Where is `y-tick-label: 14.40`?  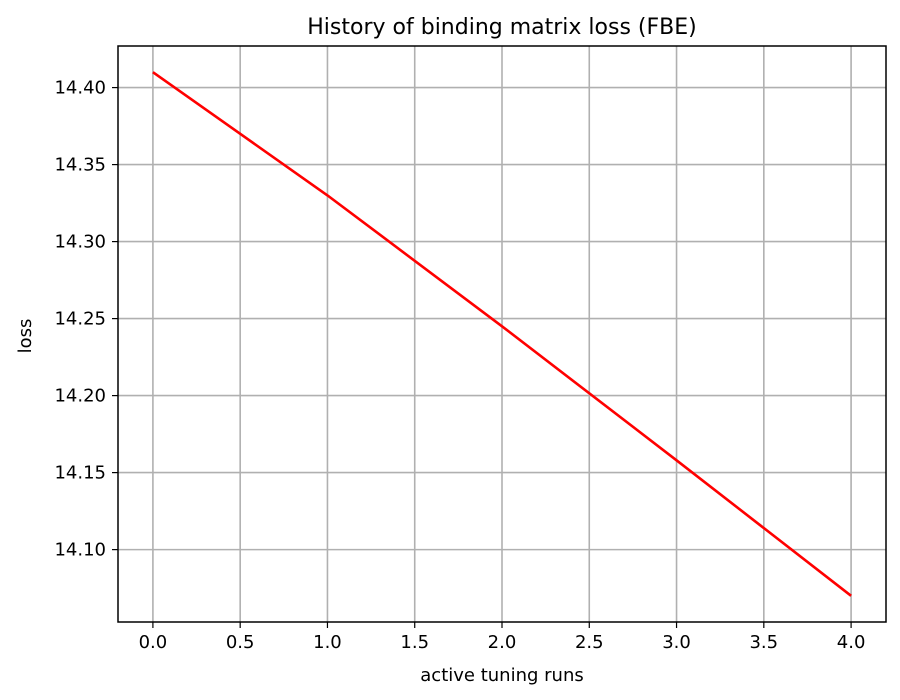 y-tick-label: 14.40 is located at coordinates (80, 88).